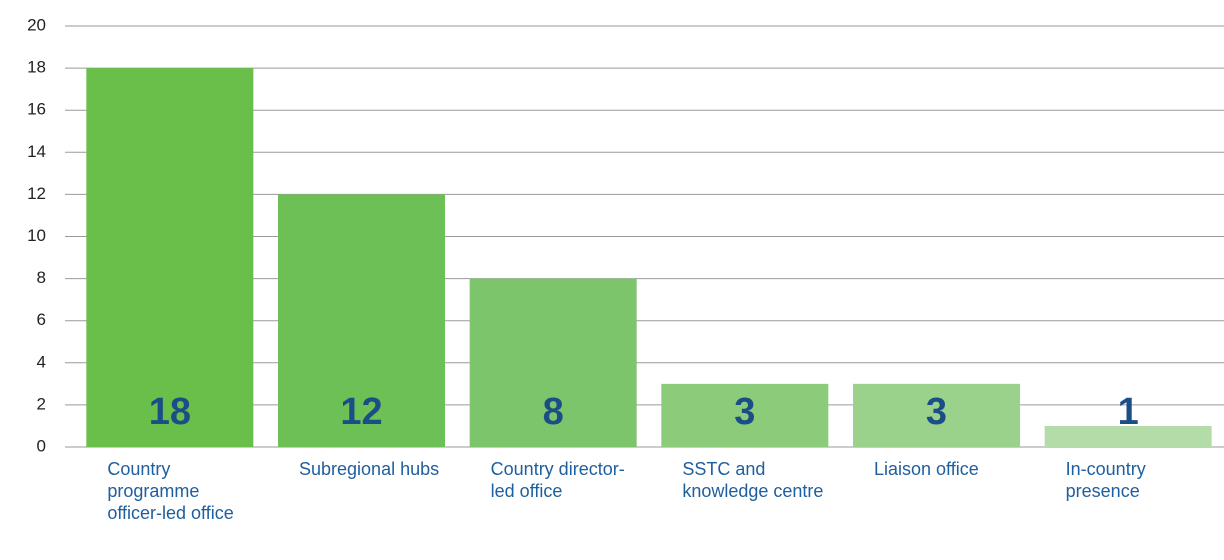 The width and height of the screenshot is (1224, 560). I want to click on x-tick-label: Country programme officer-led office, so click(170, 491).